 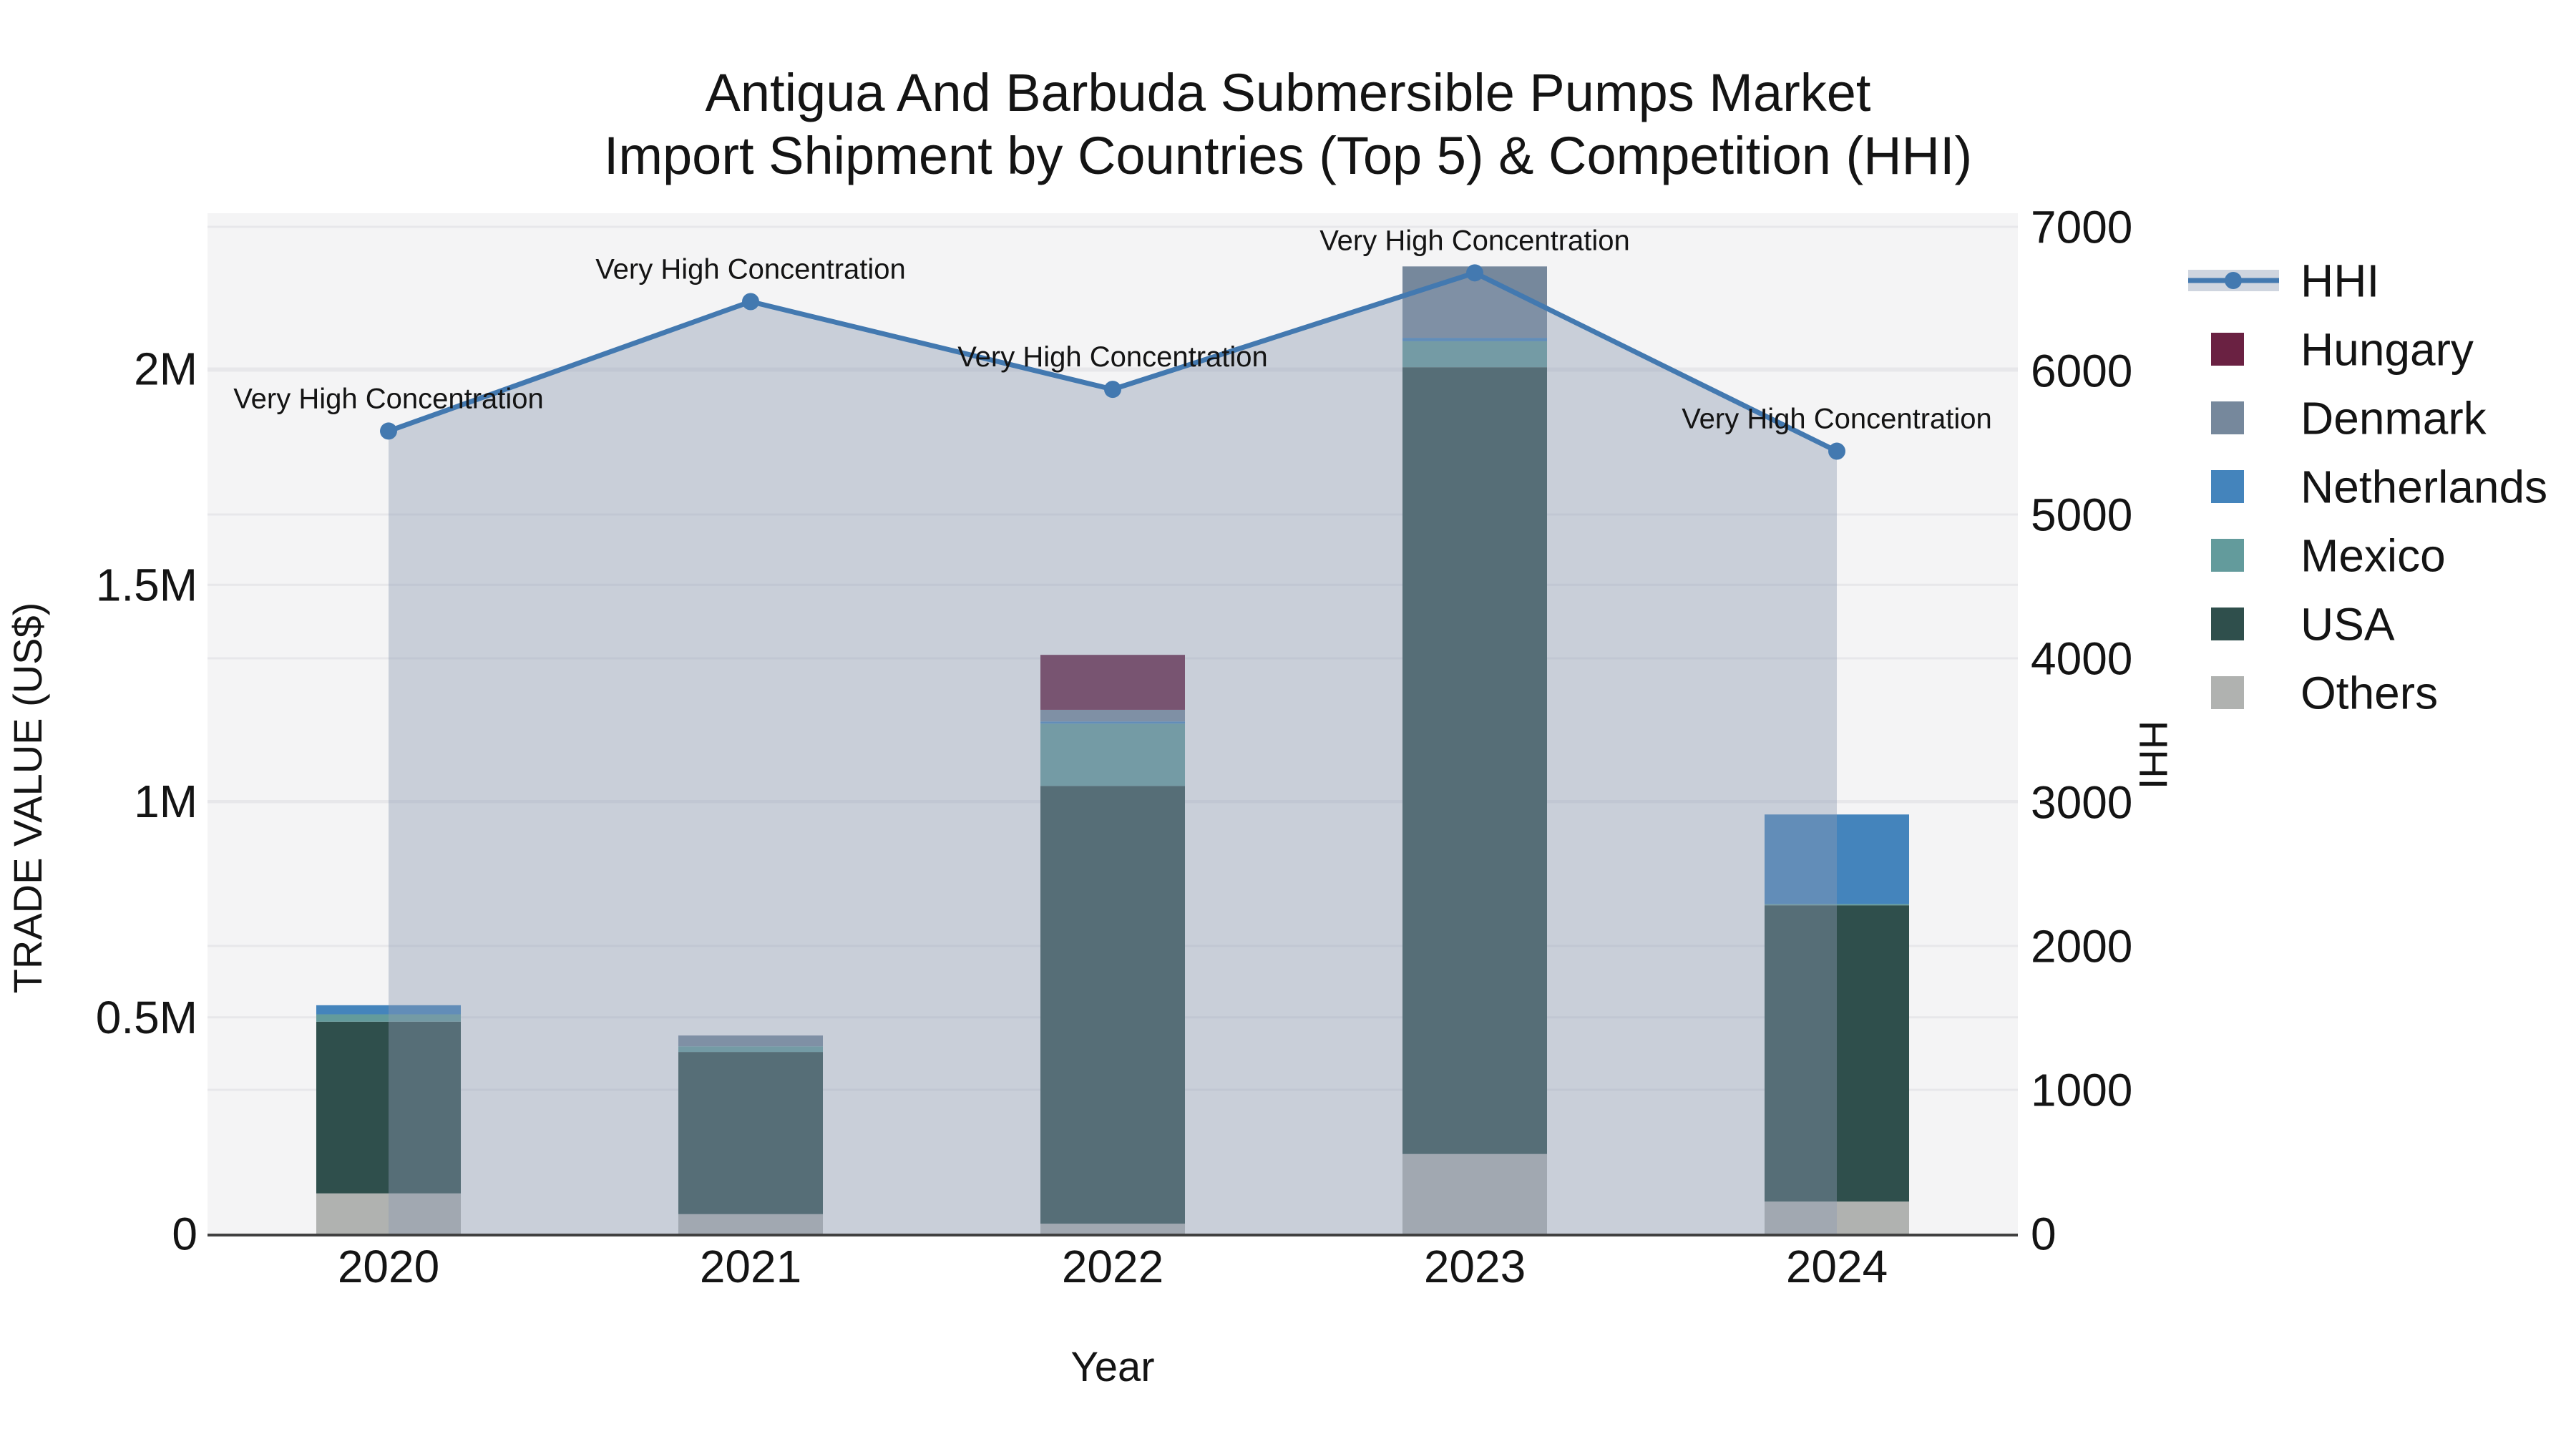 What do you see at coordinates (1474, 339) in the screenshot?
I see `bar-segment-netherlands-2023` at bounding box center [1474, 339].